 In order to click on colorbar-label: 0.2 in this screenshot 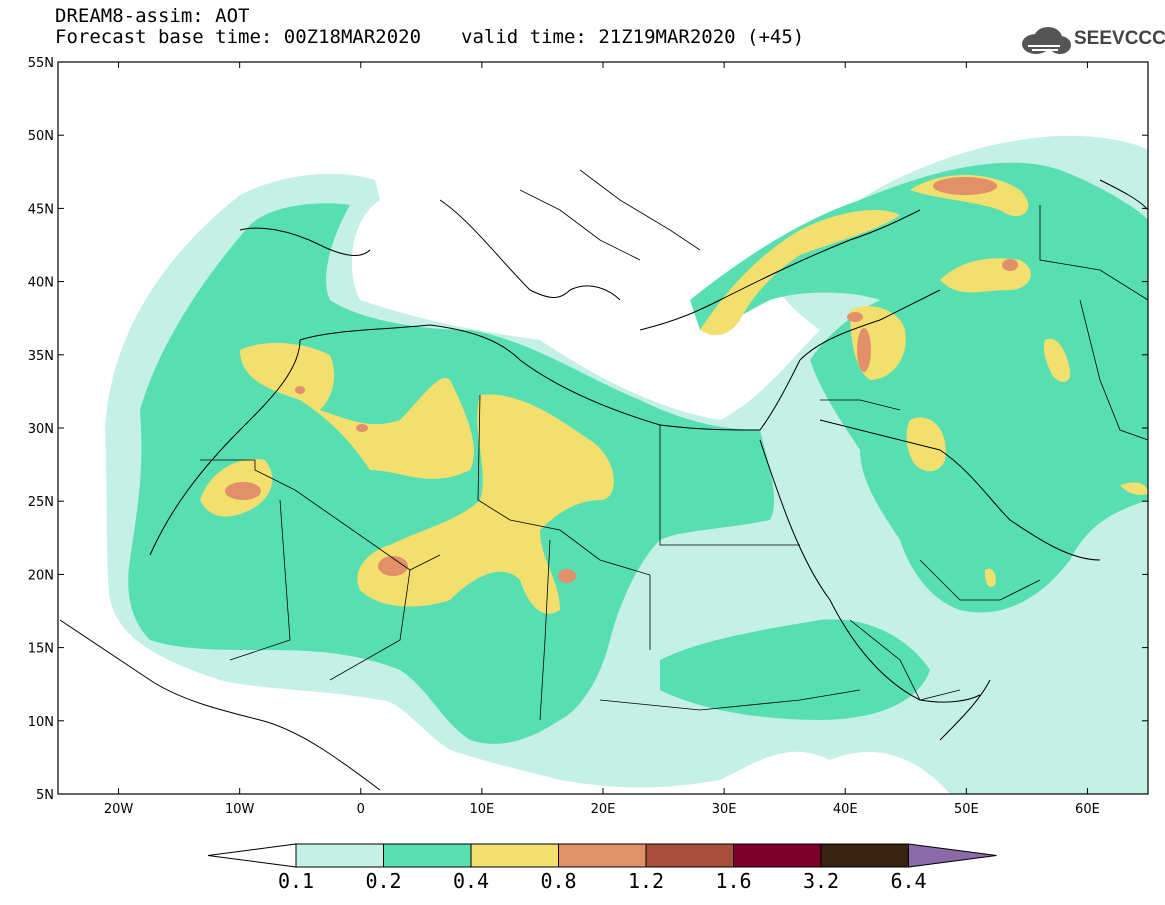, I will do `click(383, 881)`.